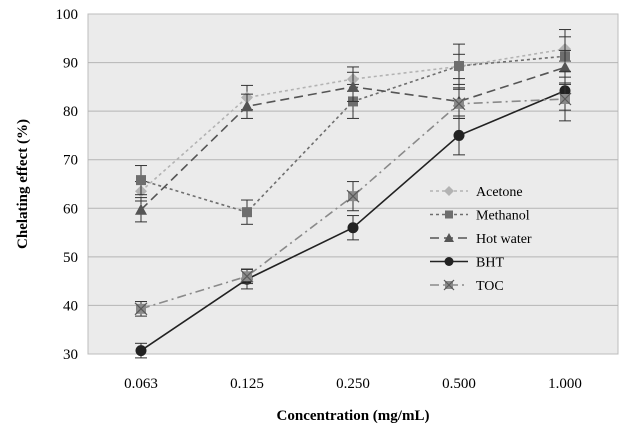  I want to click on legend: Acetone Methanol Hot water BHT TOC, so click(481, 239).